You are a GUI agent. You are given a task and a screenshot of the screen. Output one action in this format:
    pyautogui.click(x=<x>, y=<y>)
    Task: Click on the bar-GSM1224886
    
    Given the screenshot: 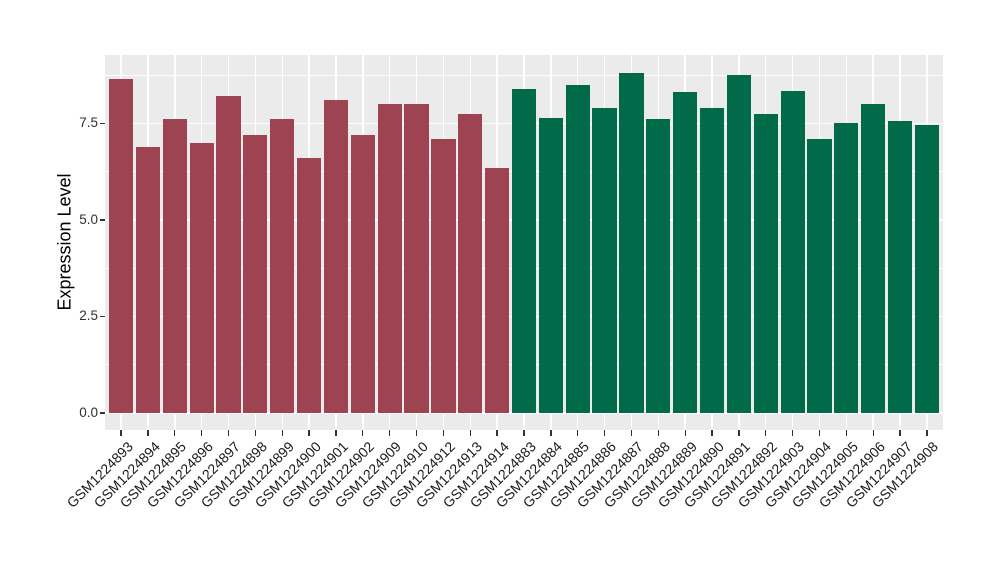 What is the action you would take?
    pyautogui.click(x=604, y=260)
    